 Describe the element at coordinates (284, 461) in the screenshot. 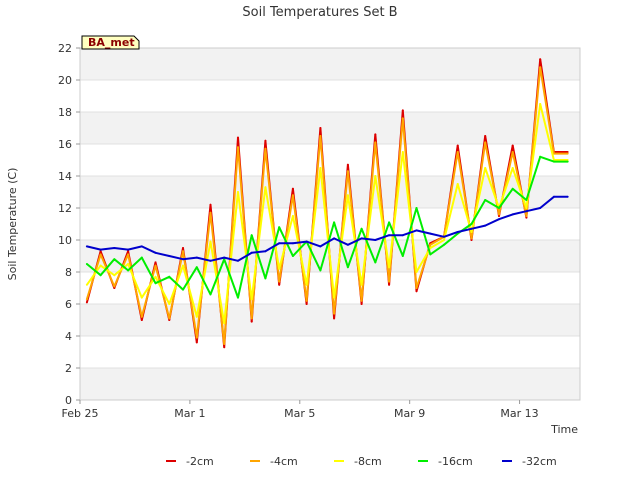

I see `legend-label: -4cm` at that location.